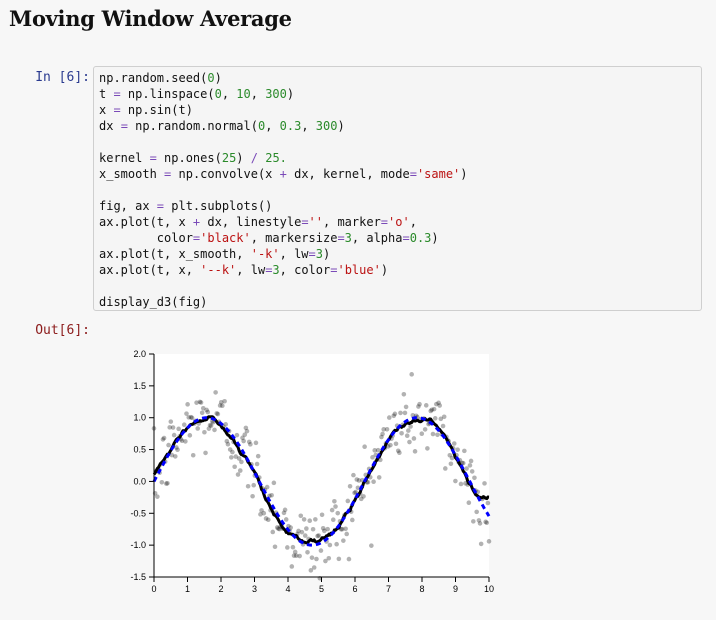 This screenshot has width=716, height=620. I want to click on code-line: color='black', markersize=3, alpha=0.3), so click(269, 238).